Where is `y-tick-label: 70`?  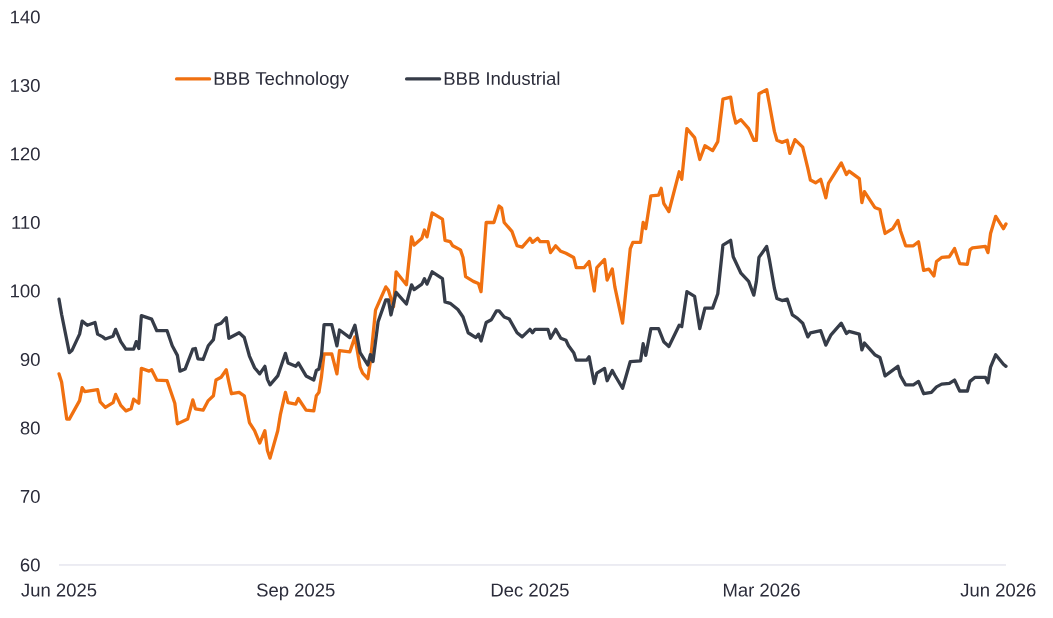 y-tick-label: 70 is located at coordinates (30, 496).